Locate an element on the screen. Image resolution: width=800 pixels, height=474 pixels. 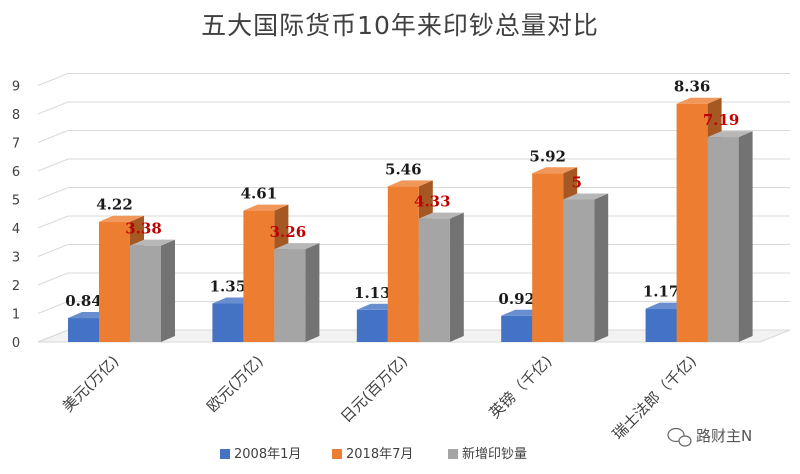
data-label: 3.26 is located at coordinates (288, 232).